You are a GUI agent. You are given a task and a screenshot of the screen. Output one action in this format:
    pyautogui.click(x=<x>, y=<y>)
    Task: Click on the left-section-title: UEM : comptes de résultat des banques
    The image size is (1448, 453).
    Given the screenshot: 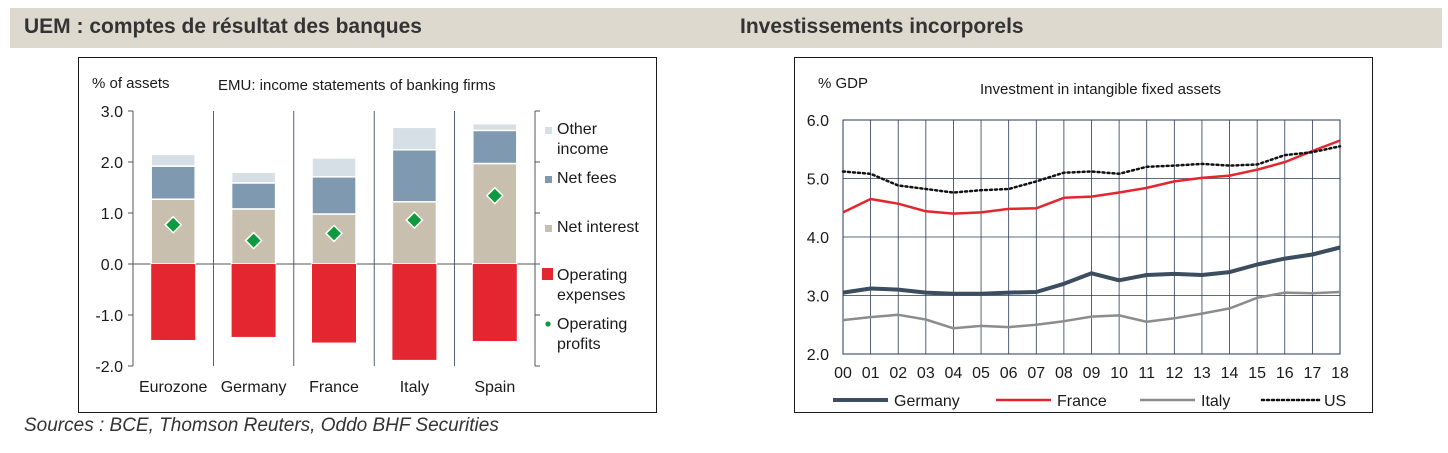 What is the action you would take?
    pyautogui.click(x=223, y=26)
    